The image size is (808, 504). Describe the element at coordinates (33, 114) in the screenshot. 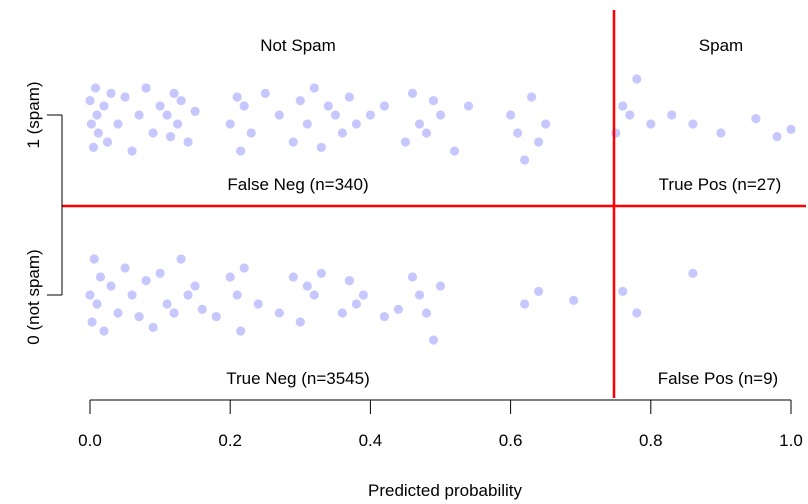

I see `y-tick-label-spam: 1 (spam)` at that location.